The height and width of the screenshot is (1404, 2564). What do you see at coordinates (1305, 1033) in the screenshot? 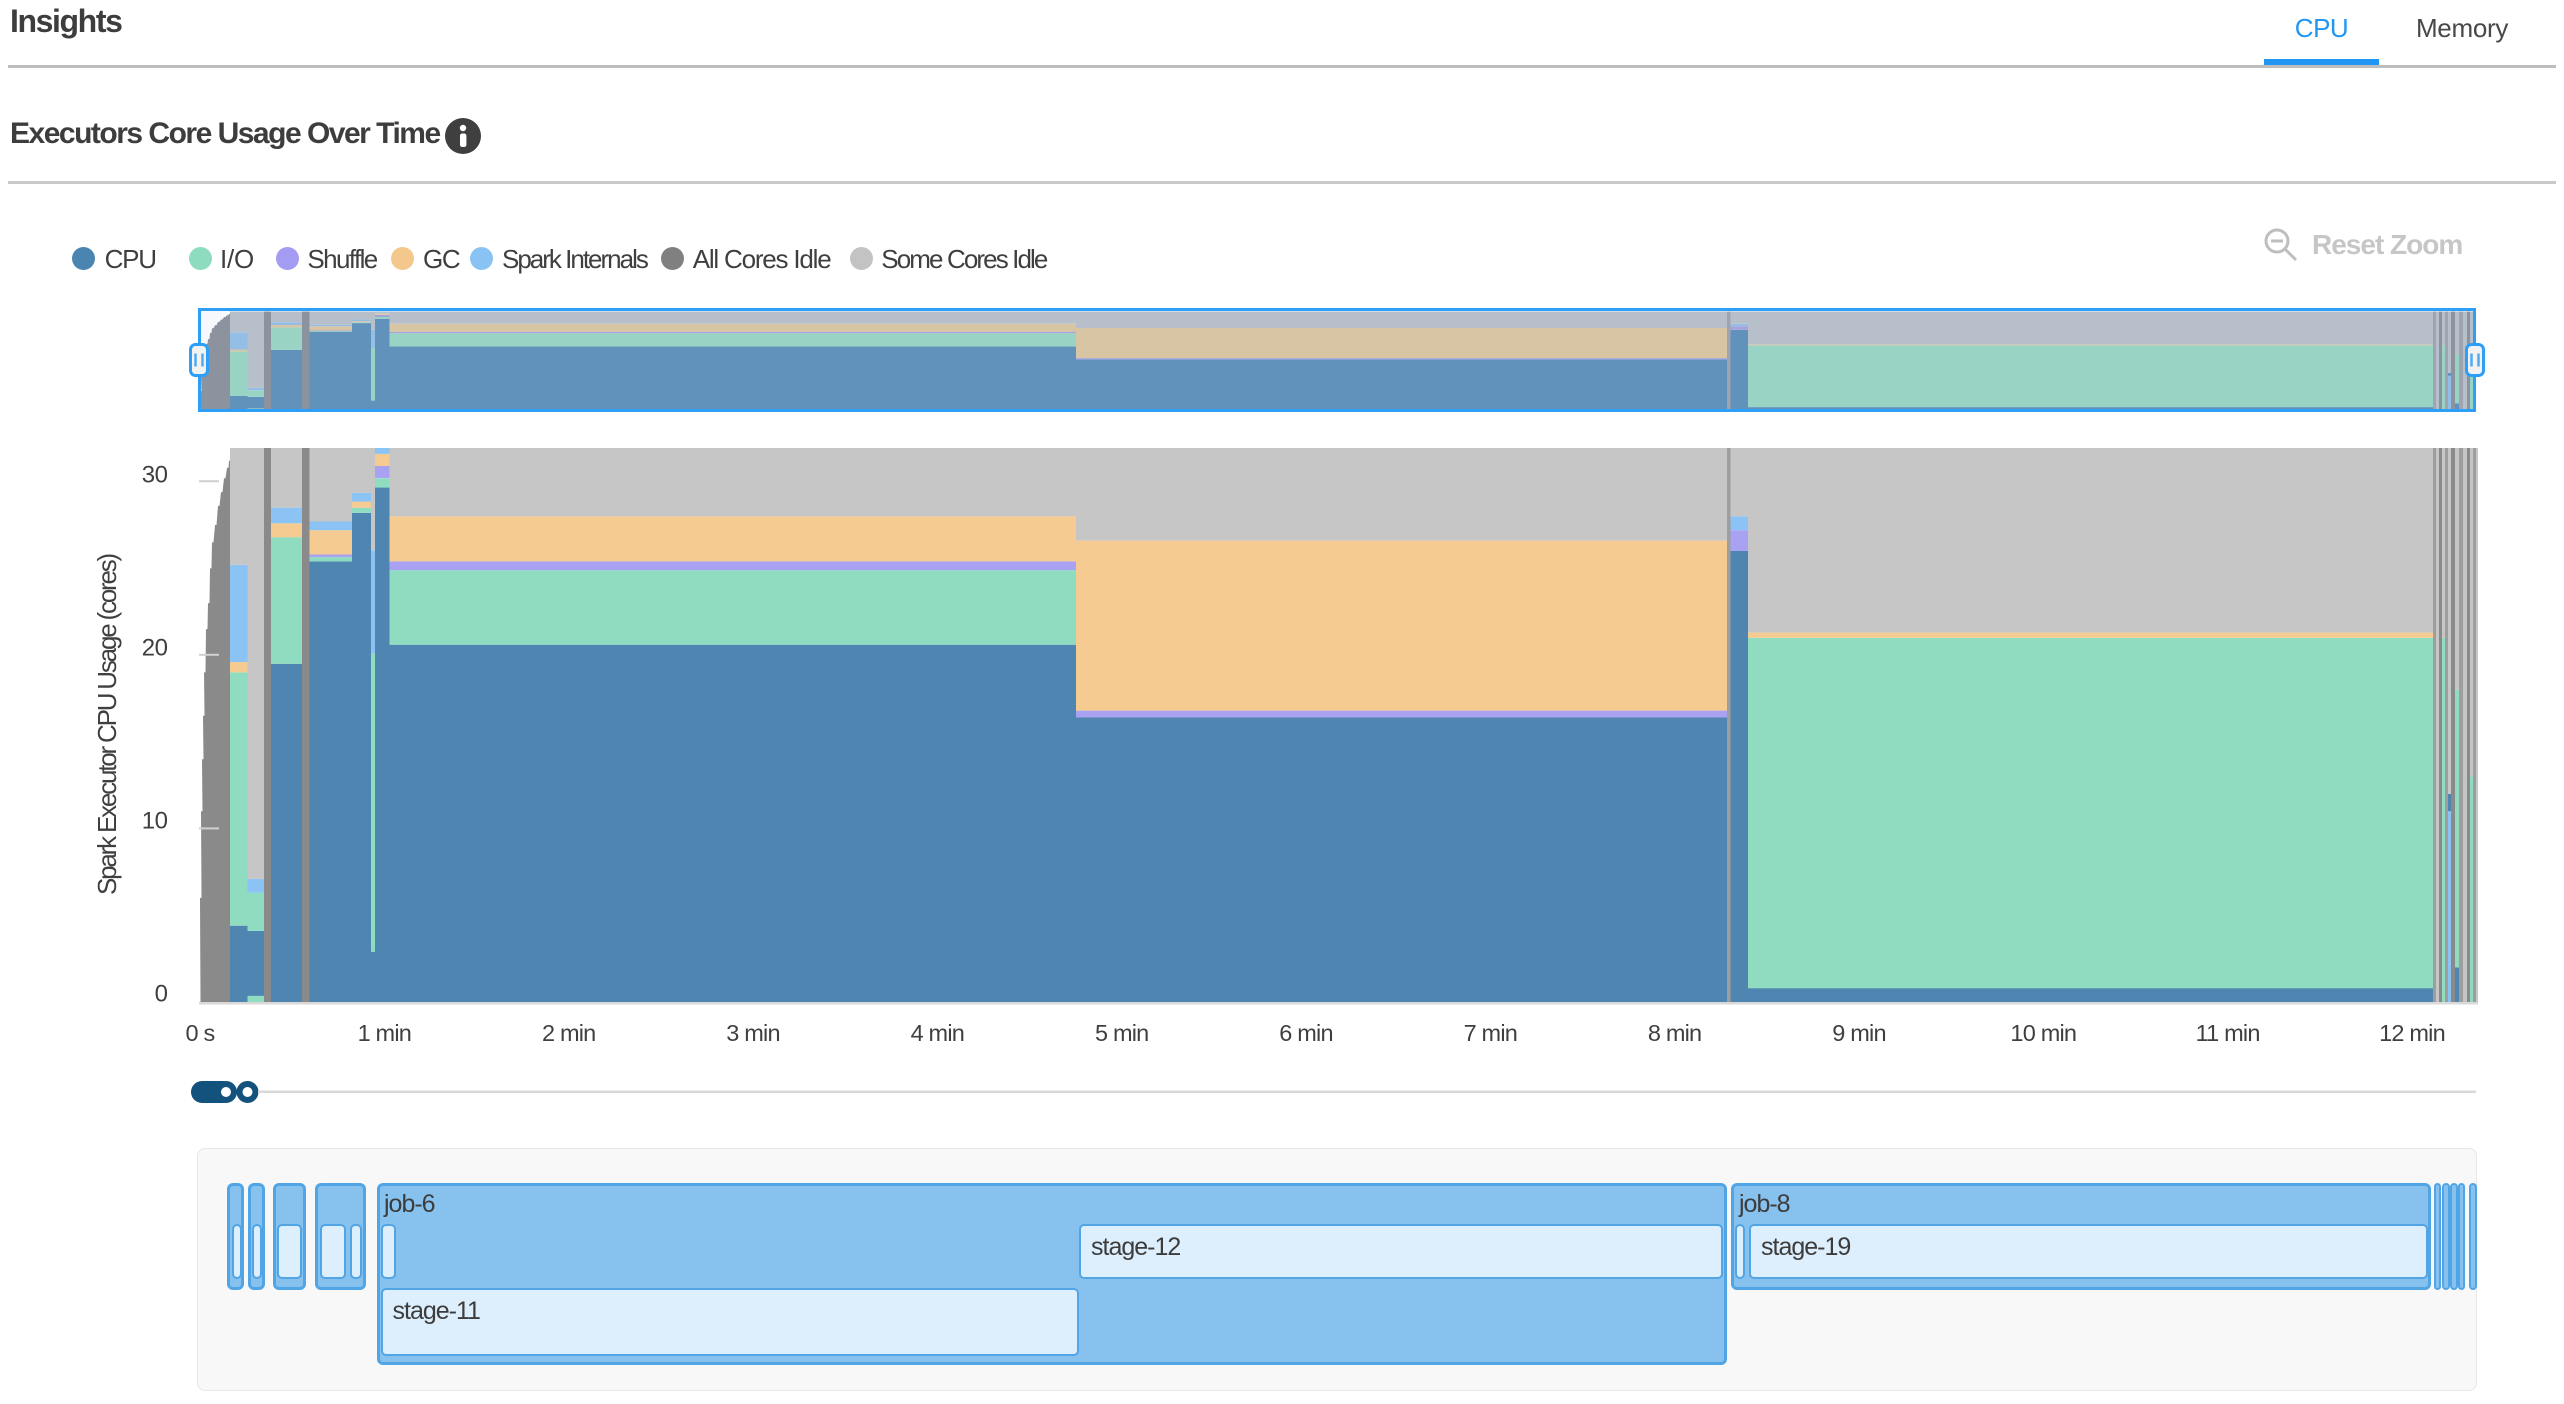
I see `svg-text: 6 min` at bounding box center [1305, 1033].